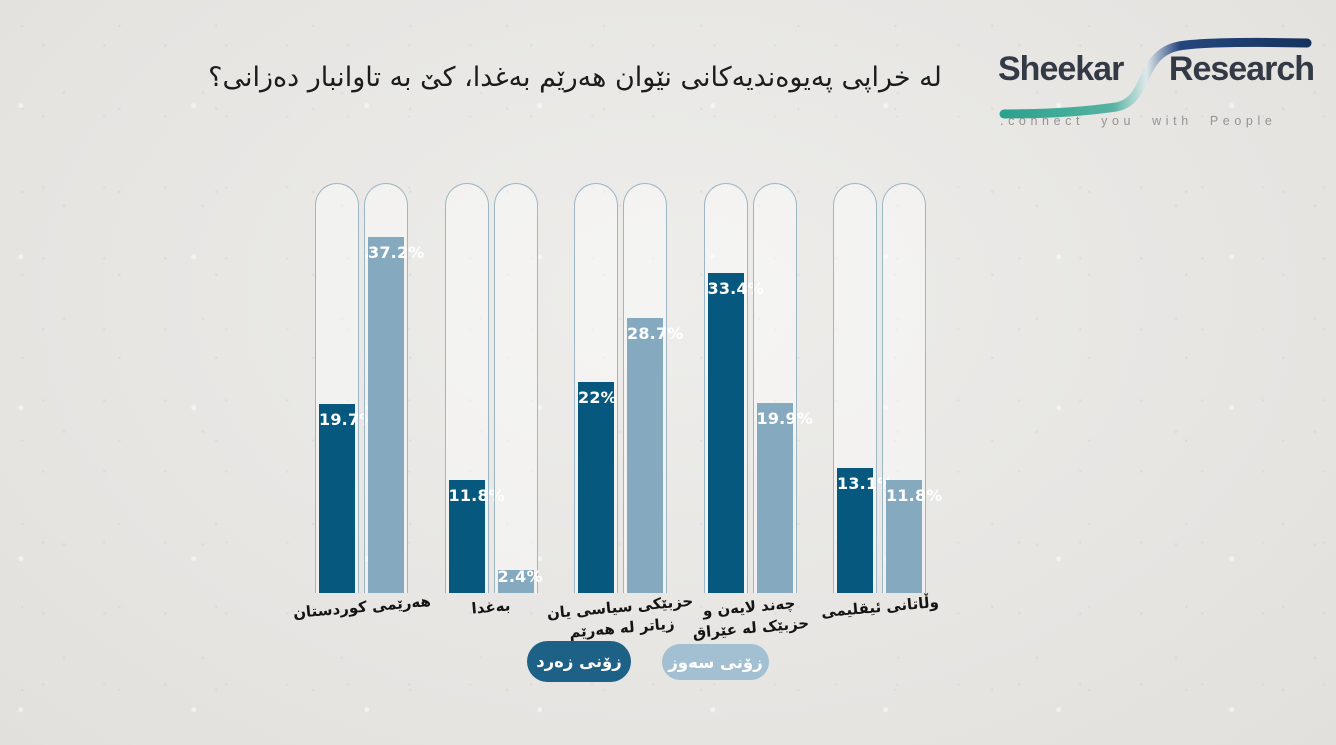 Image resolution: width=1336 pixels, height=745 pixels. I want to click on bar-track: 13.1%, so click(863, 388).